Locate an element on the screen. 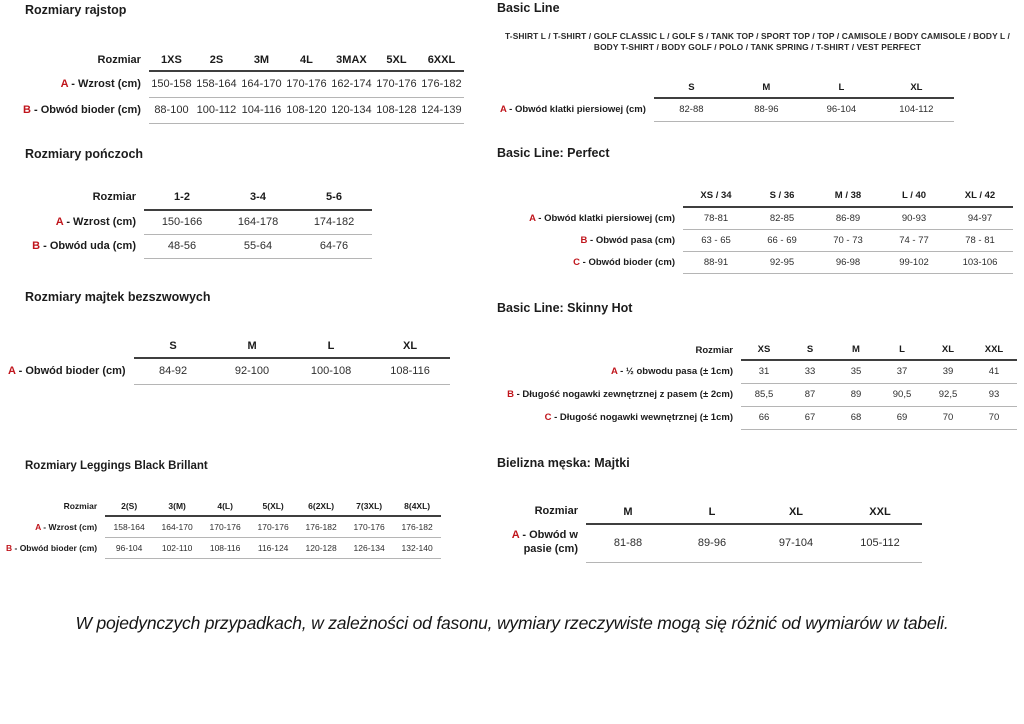 This screenshot has height=724, width=1024. table-row: A - ½ obwodu pasa (± 1cm) 31 33 35 37 39 41 is located at coordinates (759, 372).